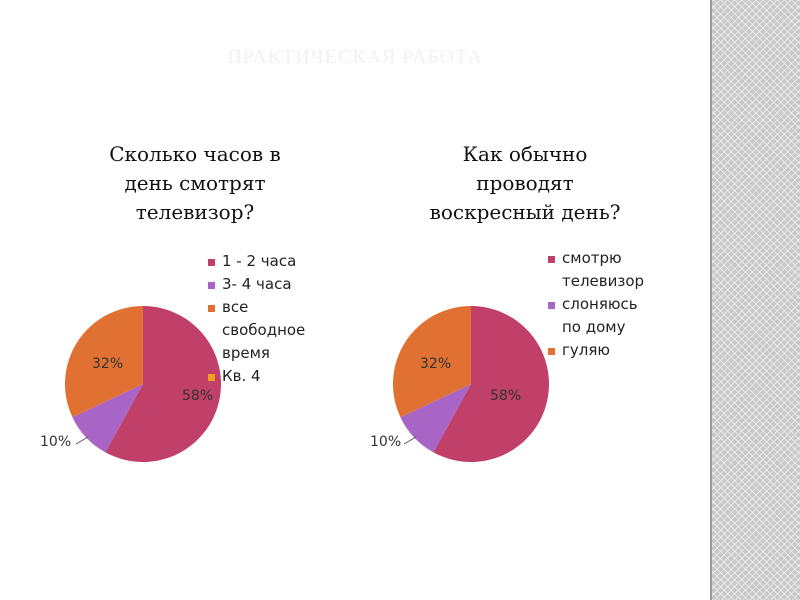 The width and height of the screenshot is (800, 600). I want to click on legend-item: все свободное время, so click(273, 330).